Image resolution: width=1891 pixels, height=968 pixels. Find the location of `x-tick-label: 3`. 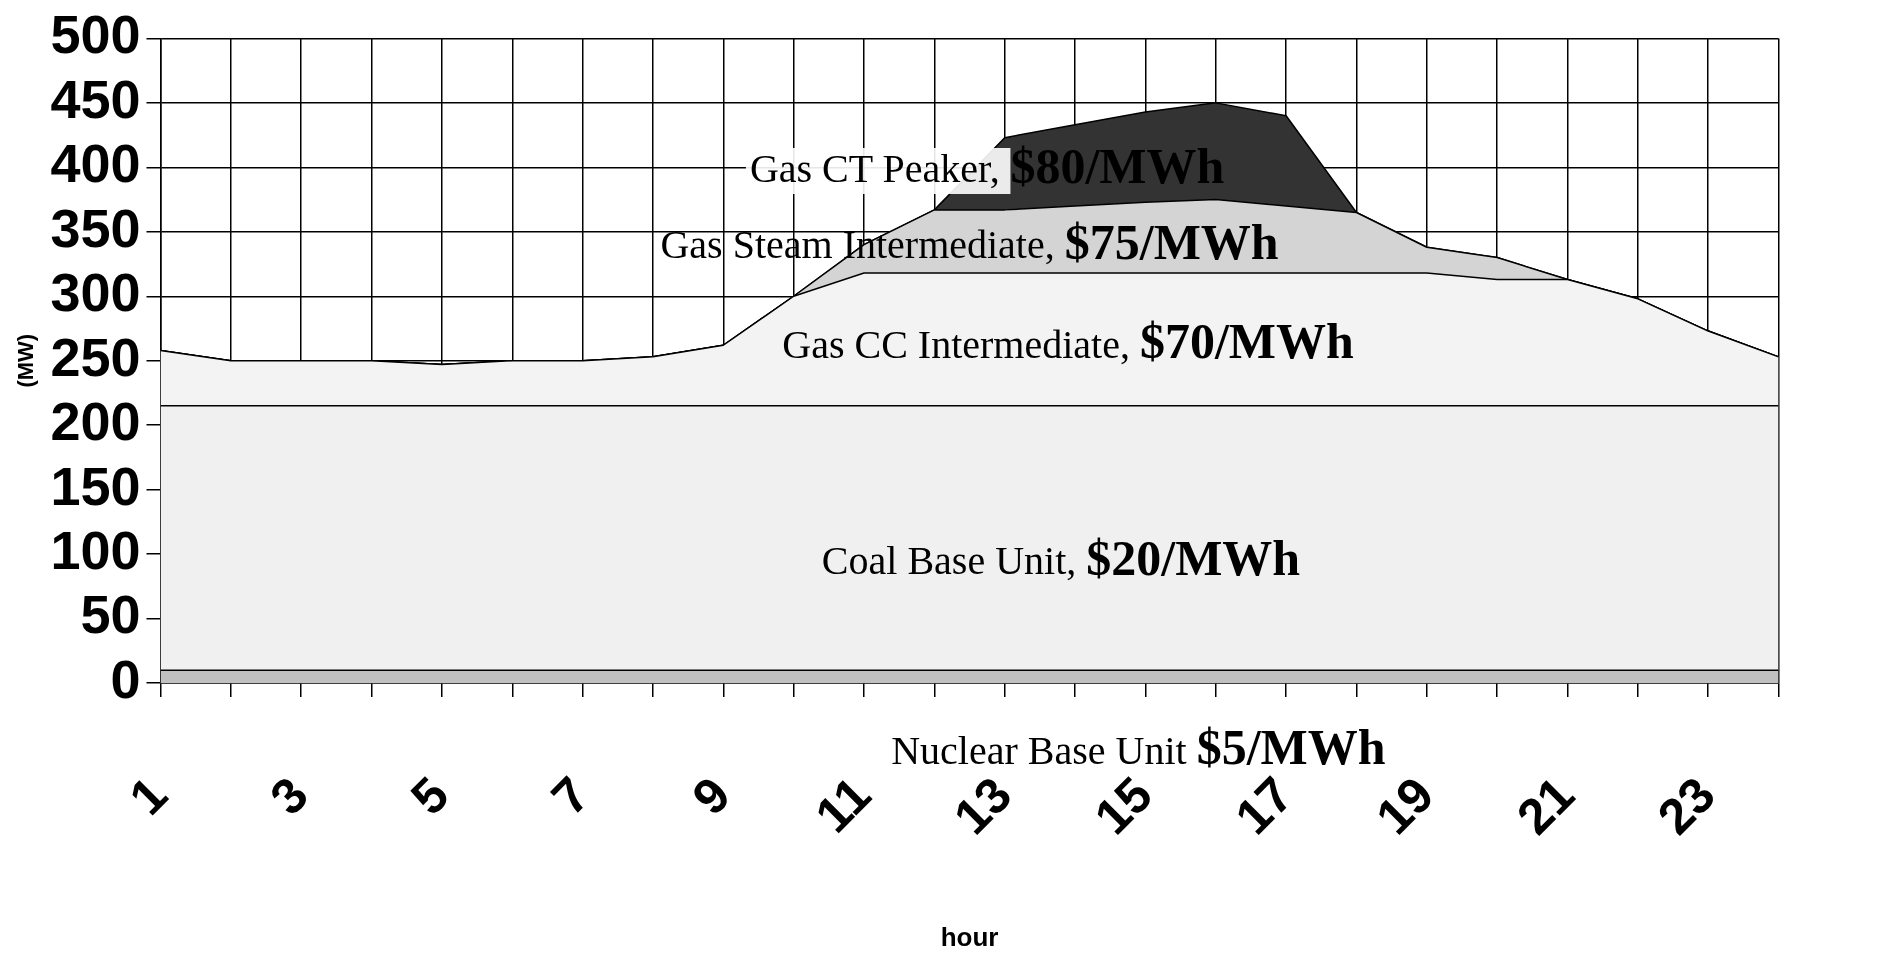

x-tick-label: 3 is located at coordinates (289, 796).